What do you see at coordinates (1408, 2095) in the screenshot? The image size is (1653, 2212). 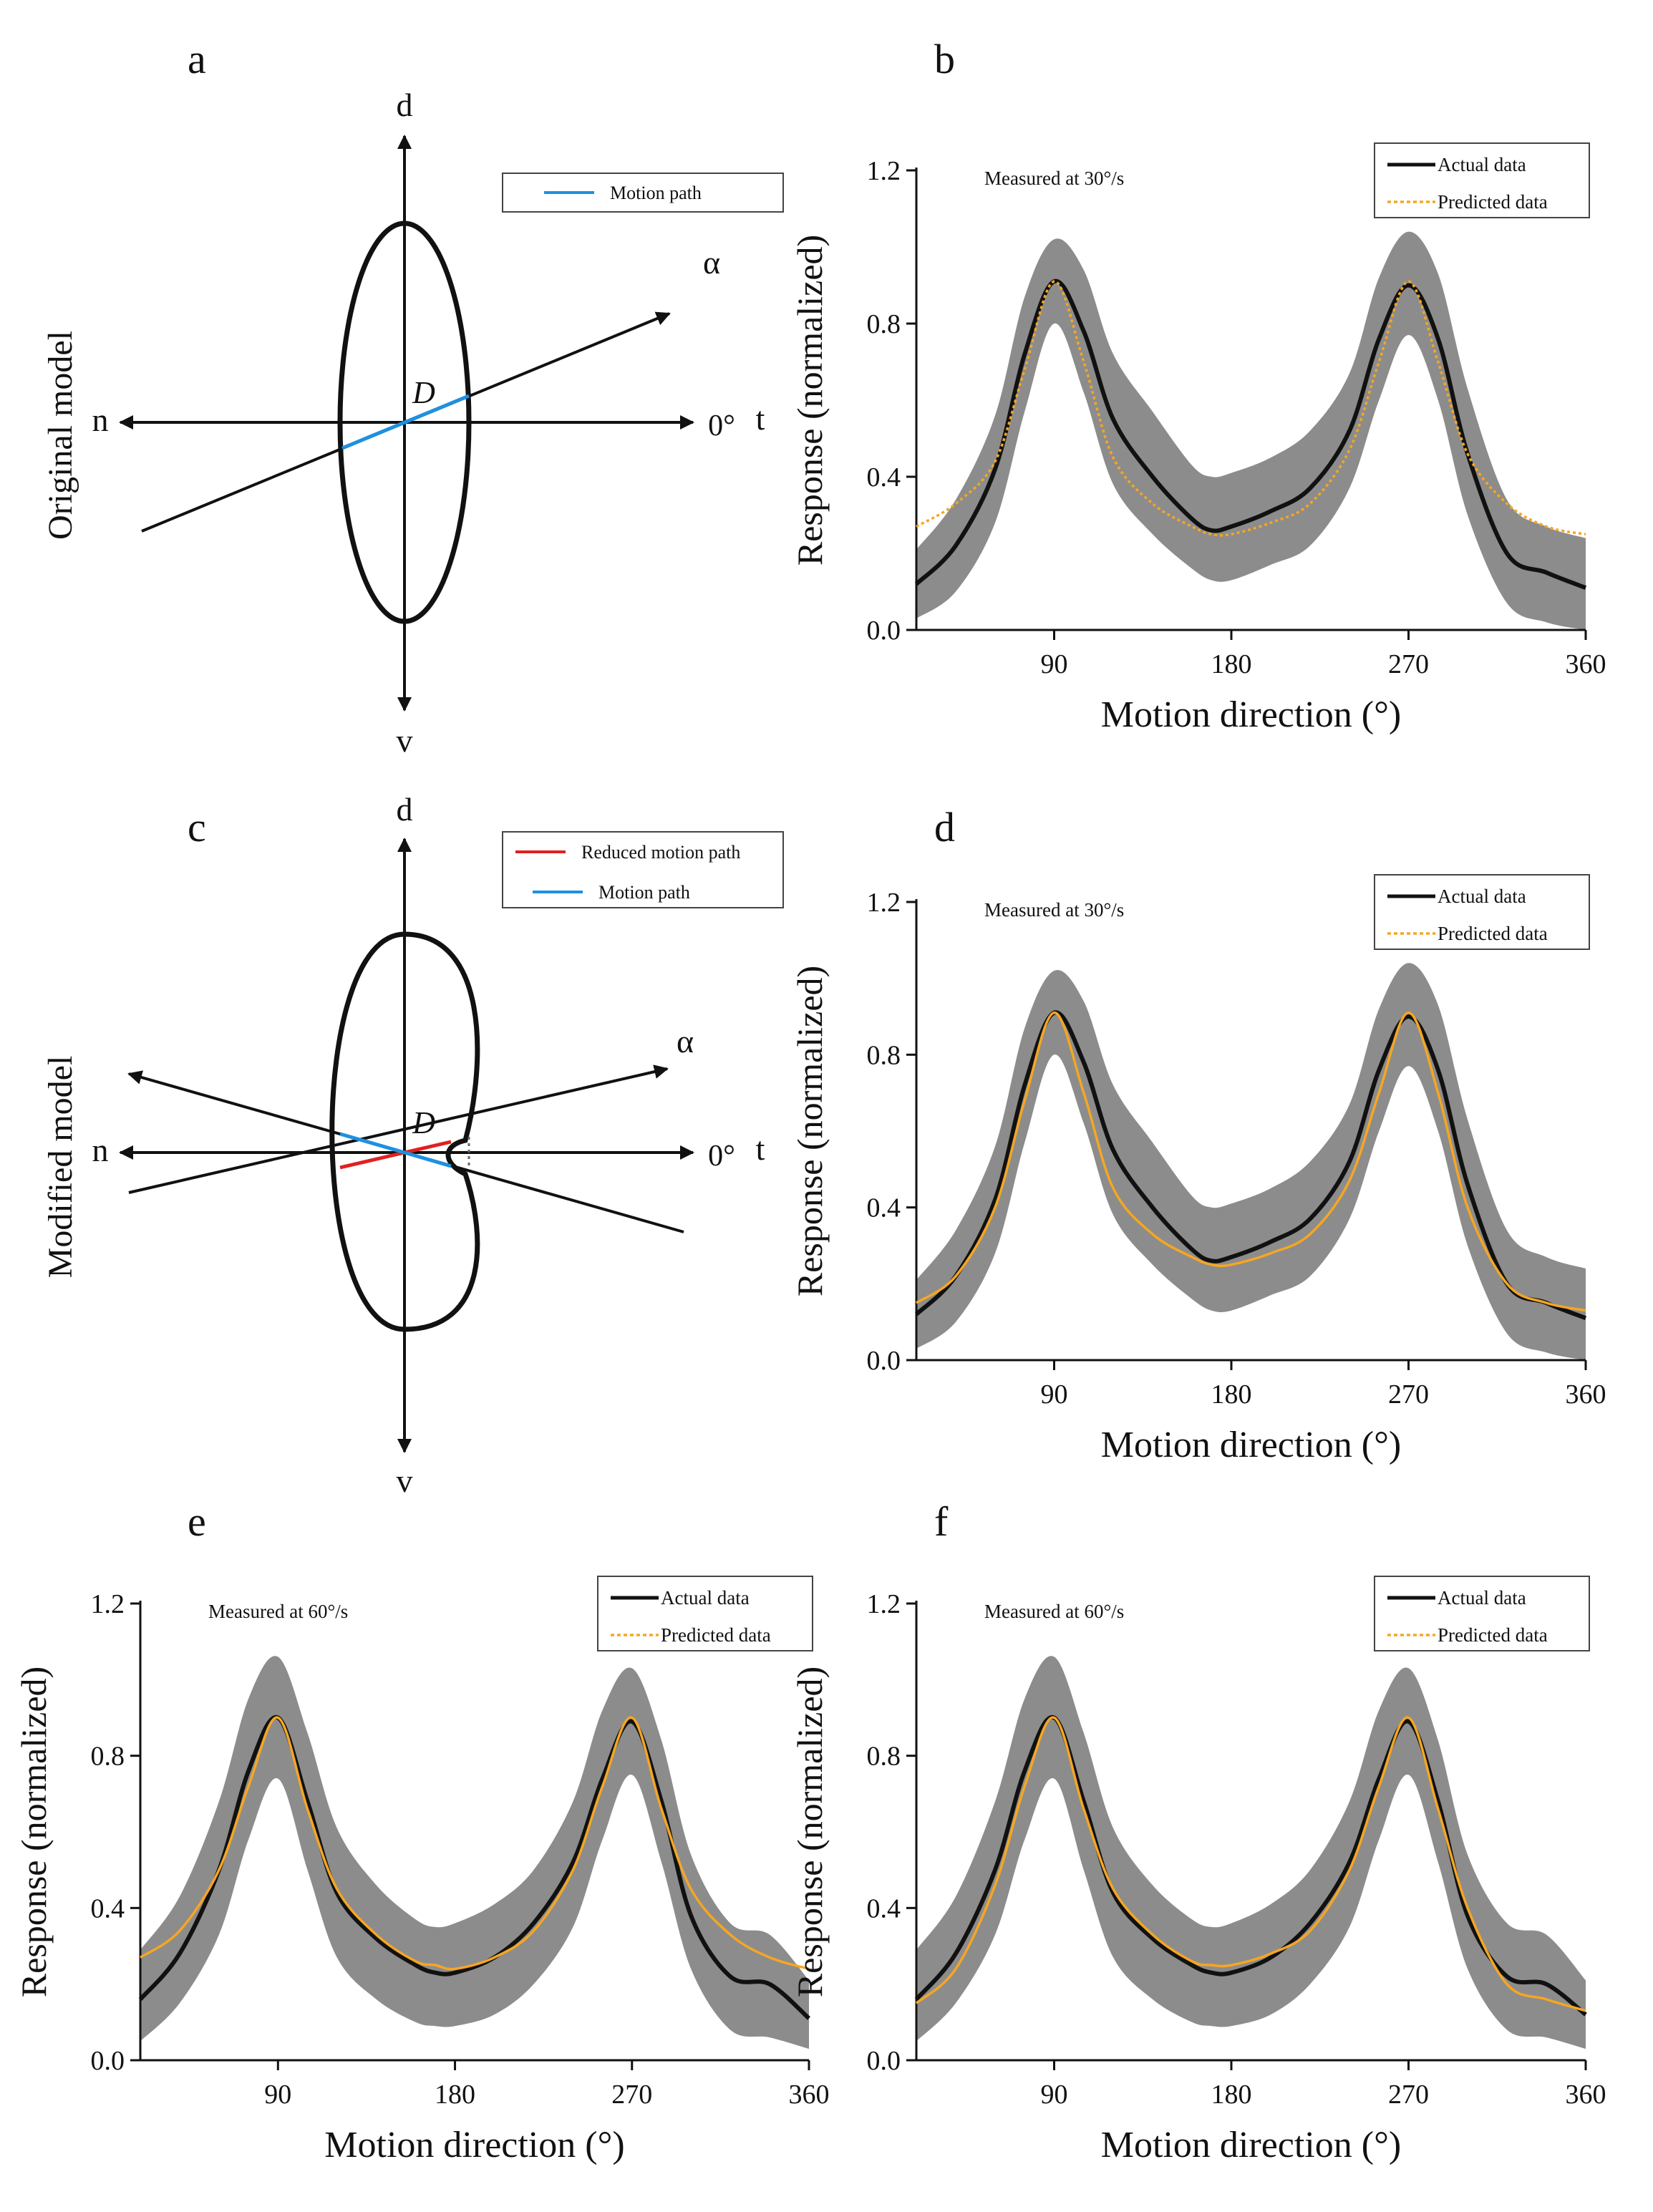 I see `x-tick-label-f: 270` at bounding box center [1408, 2095].